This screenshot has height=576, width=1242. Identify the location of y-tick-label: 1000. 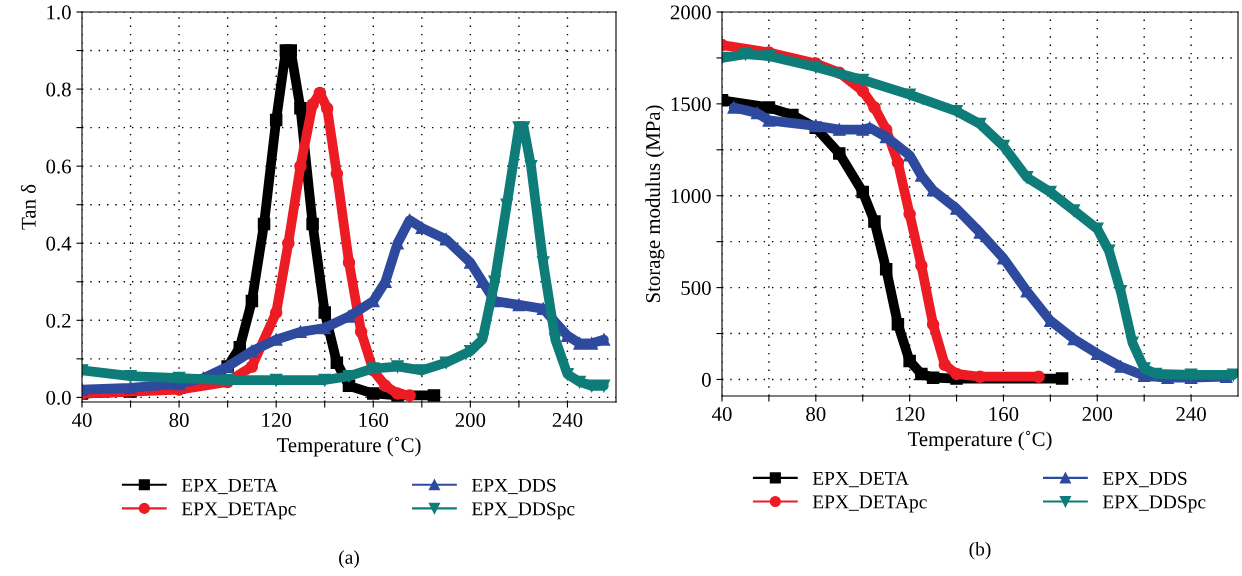
(691, 196).